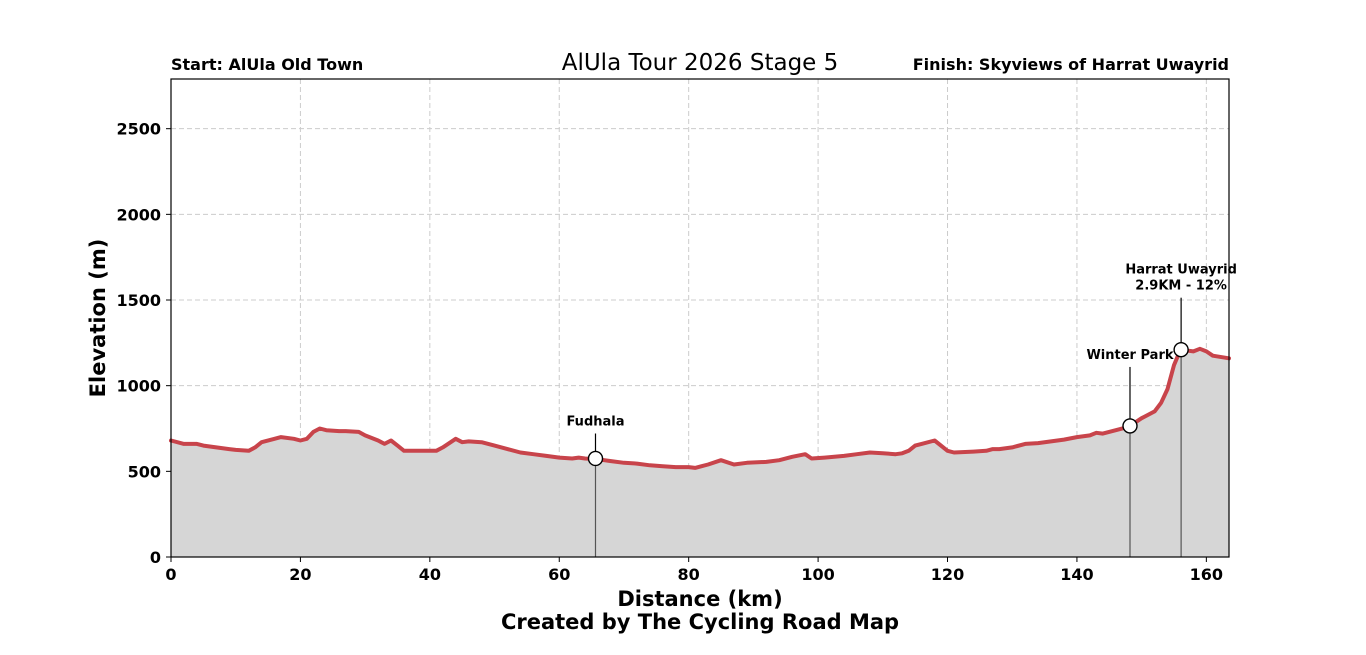  I want to click on elevation-line, so click(700, 408).